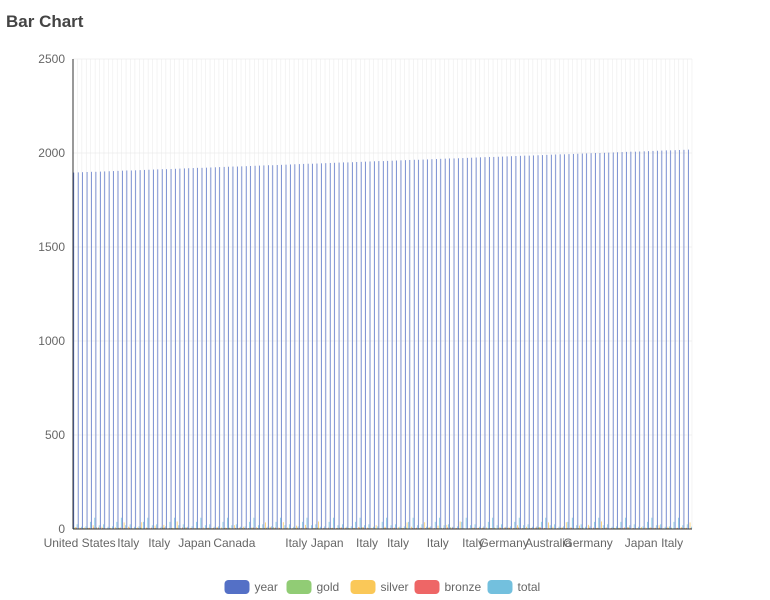  I want to click on legend-item-bronze: bronze, so click(448, 587).